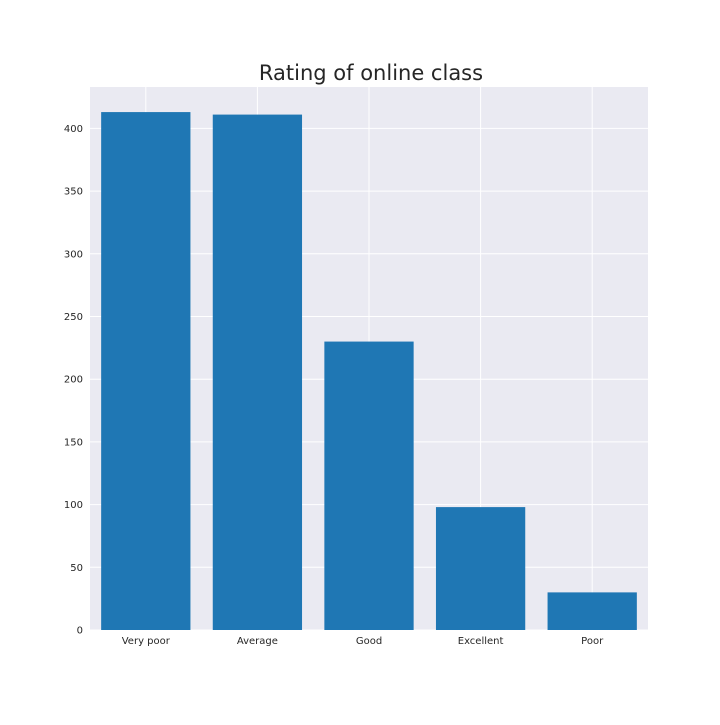 Image resolution: width=720 pixels, height=725 pixels. I want to click on bar-very-poor, so click(146, 371).